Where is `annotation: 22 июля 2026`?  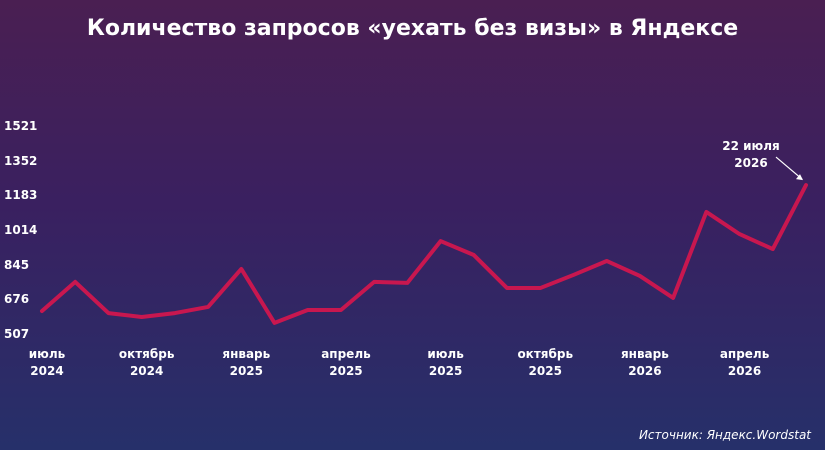
annotation: 22 июля 2026 is located at coordinates (751, 154).